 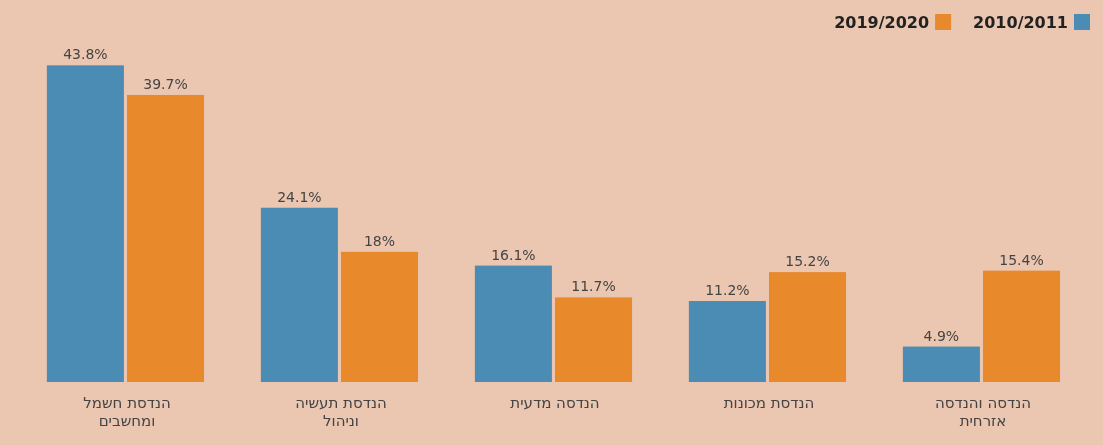 I want to click on legend-label: 2019/2020, so click(x=882, y=22).